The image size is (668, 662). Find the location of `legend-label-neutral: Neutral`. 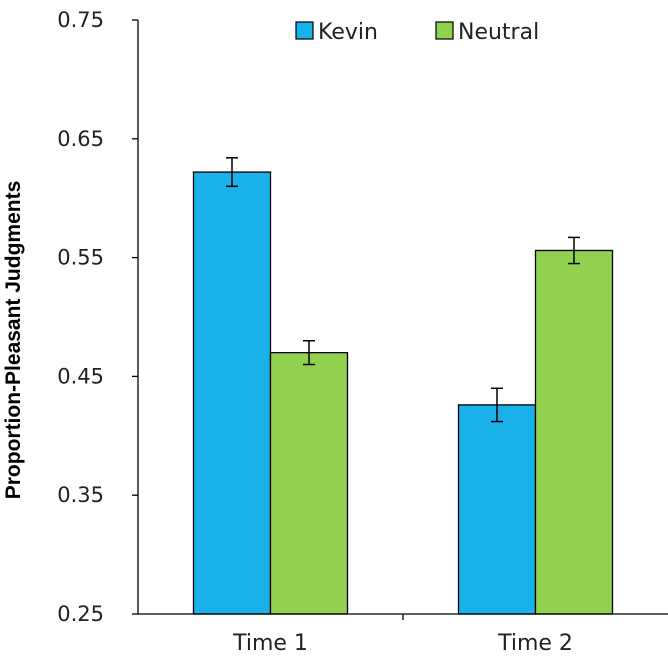

legend-label-neutral: Neutral is located at coordinates (498, 32).